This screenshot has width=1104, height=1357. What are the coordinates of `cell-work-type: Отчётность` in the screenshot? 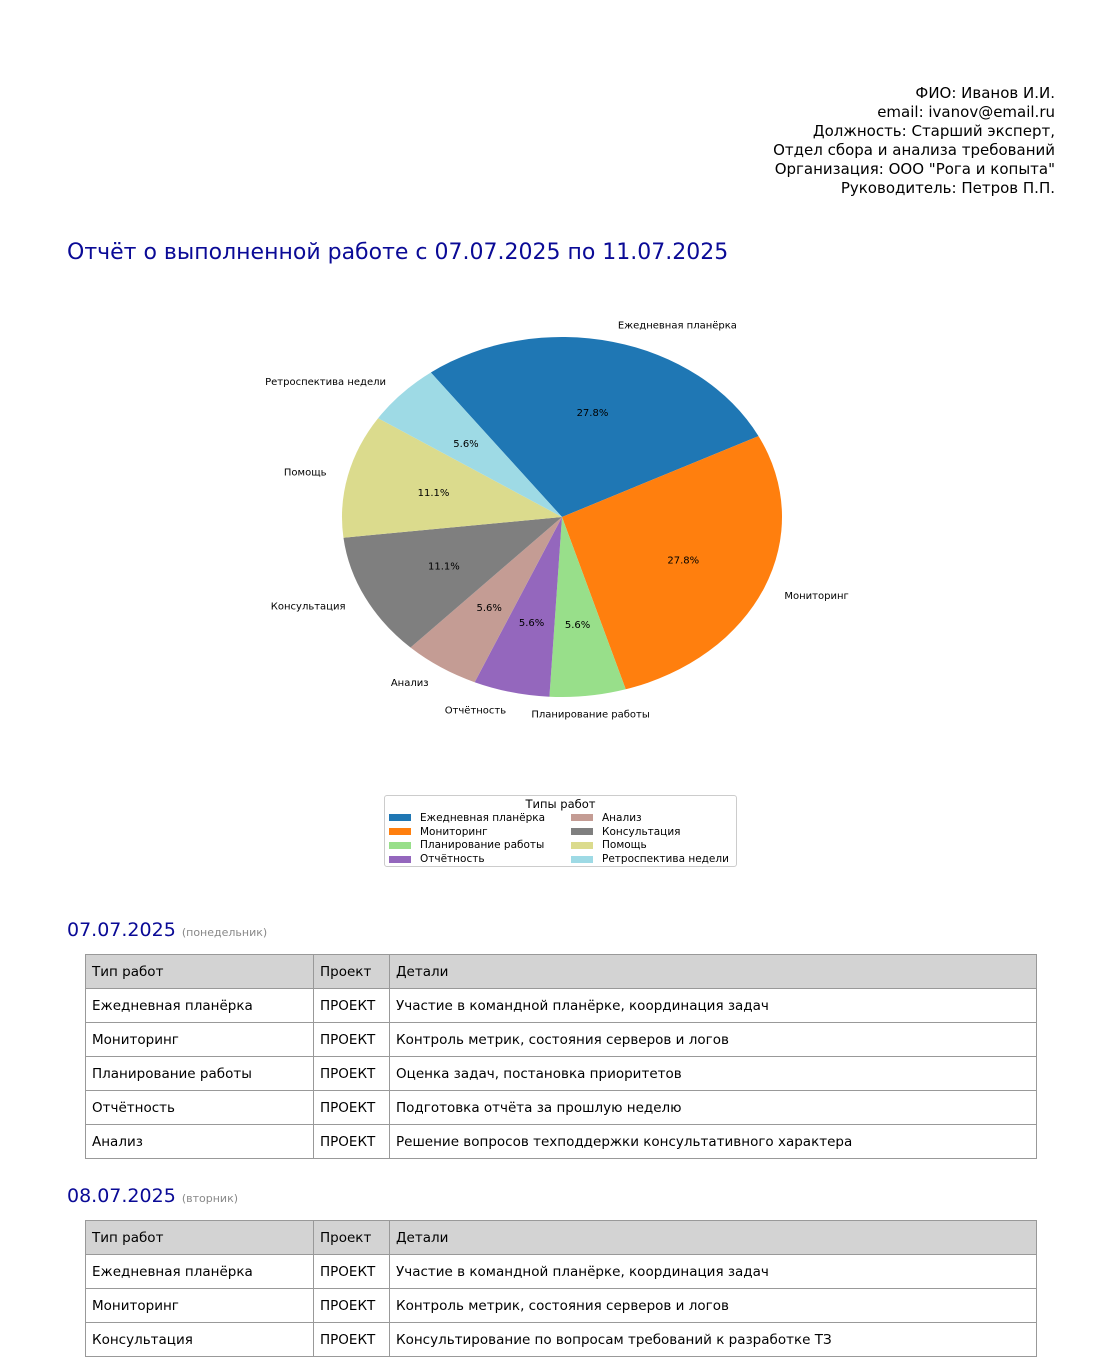 It's located at (199, 1107).